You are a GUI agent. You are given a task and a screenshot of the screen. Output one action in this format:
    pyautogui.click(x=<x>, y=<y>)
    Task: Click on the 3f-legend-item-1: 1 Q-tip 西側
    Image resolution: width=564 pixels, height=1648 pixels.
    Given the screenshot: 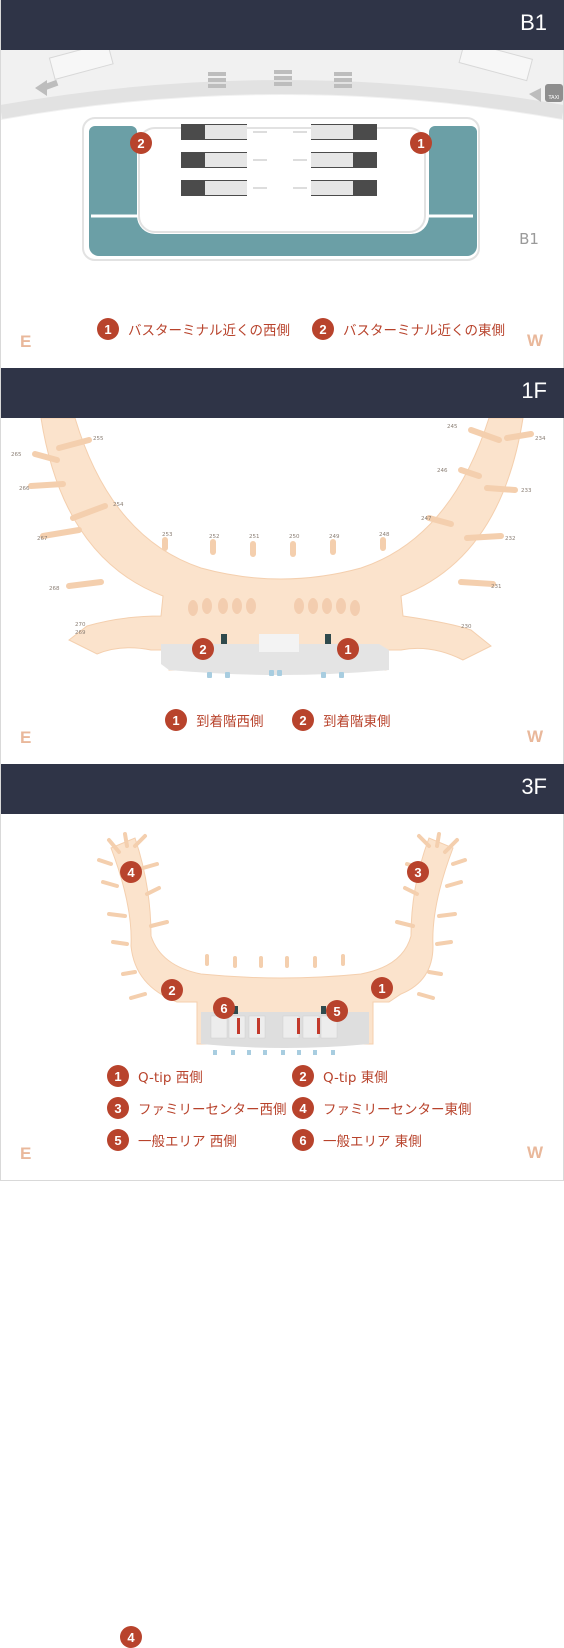 What is the action you would take?
    pyautogui.click(x=155, y=1076)
    